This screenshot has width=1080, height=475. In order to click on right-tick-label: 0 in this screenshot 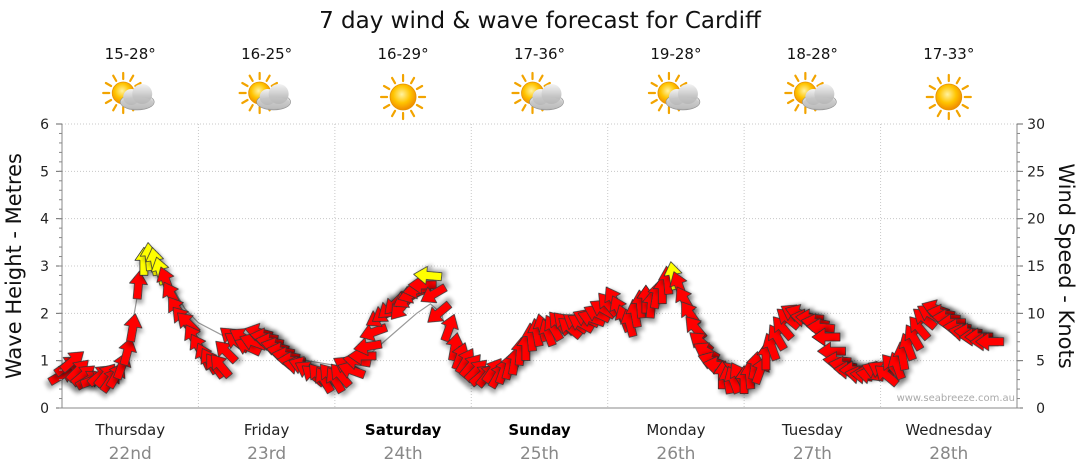, I will do `click(1040, 409)`.